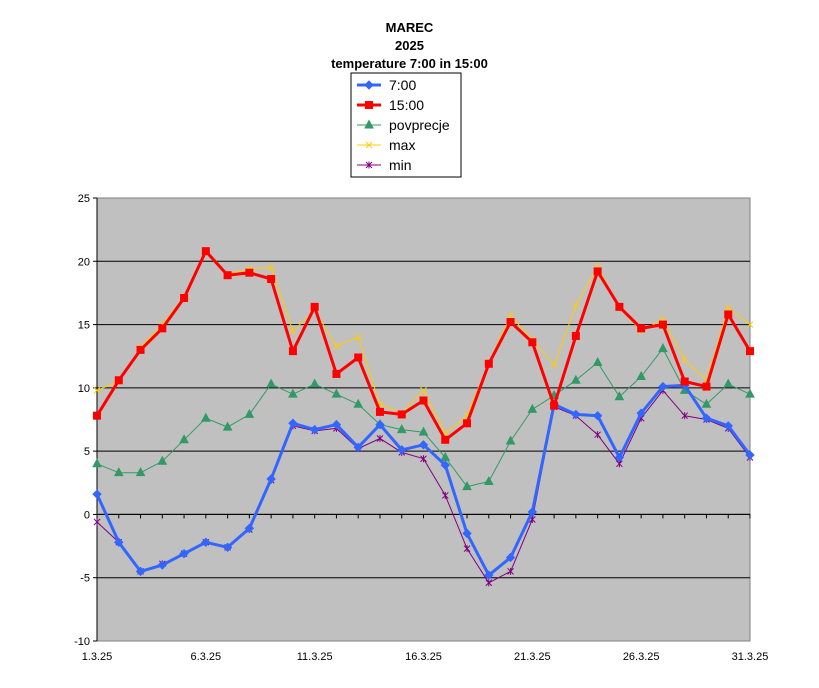  Describe the element at coordinates (97, 657) in the screenshot. I see `x-tick-label: 1.3.25` at that location.